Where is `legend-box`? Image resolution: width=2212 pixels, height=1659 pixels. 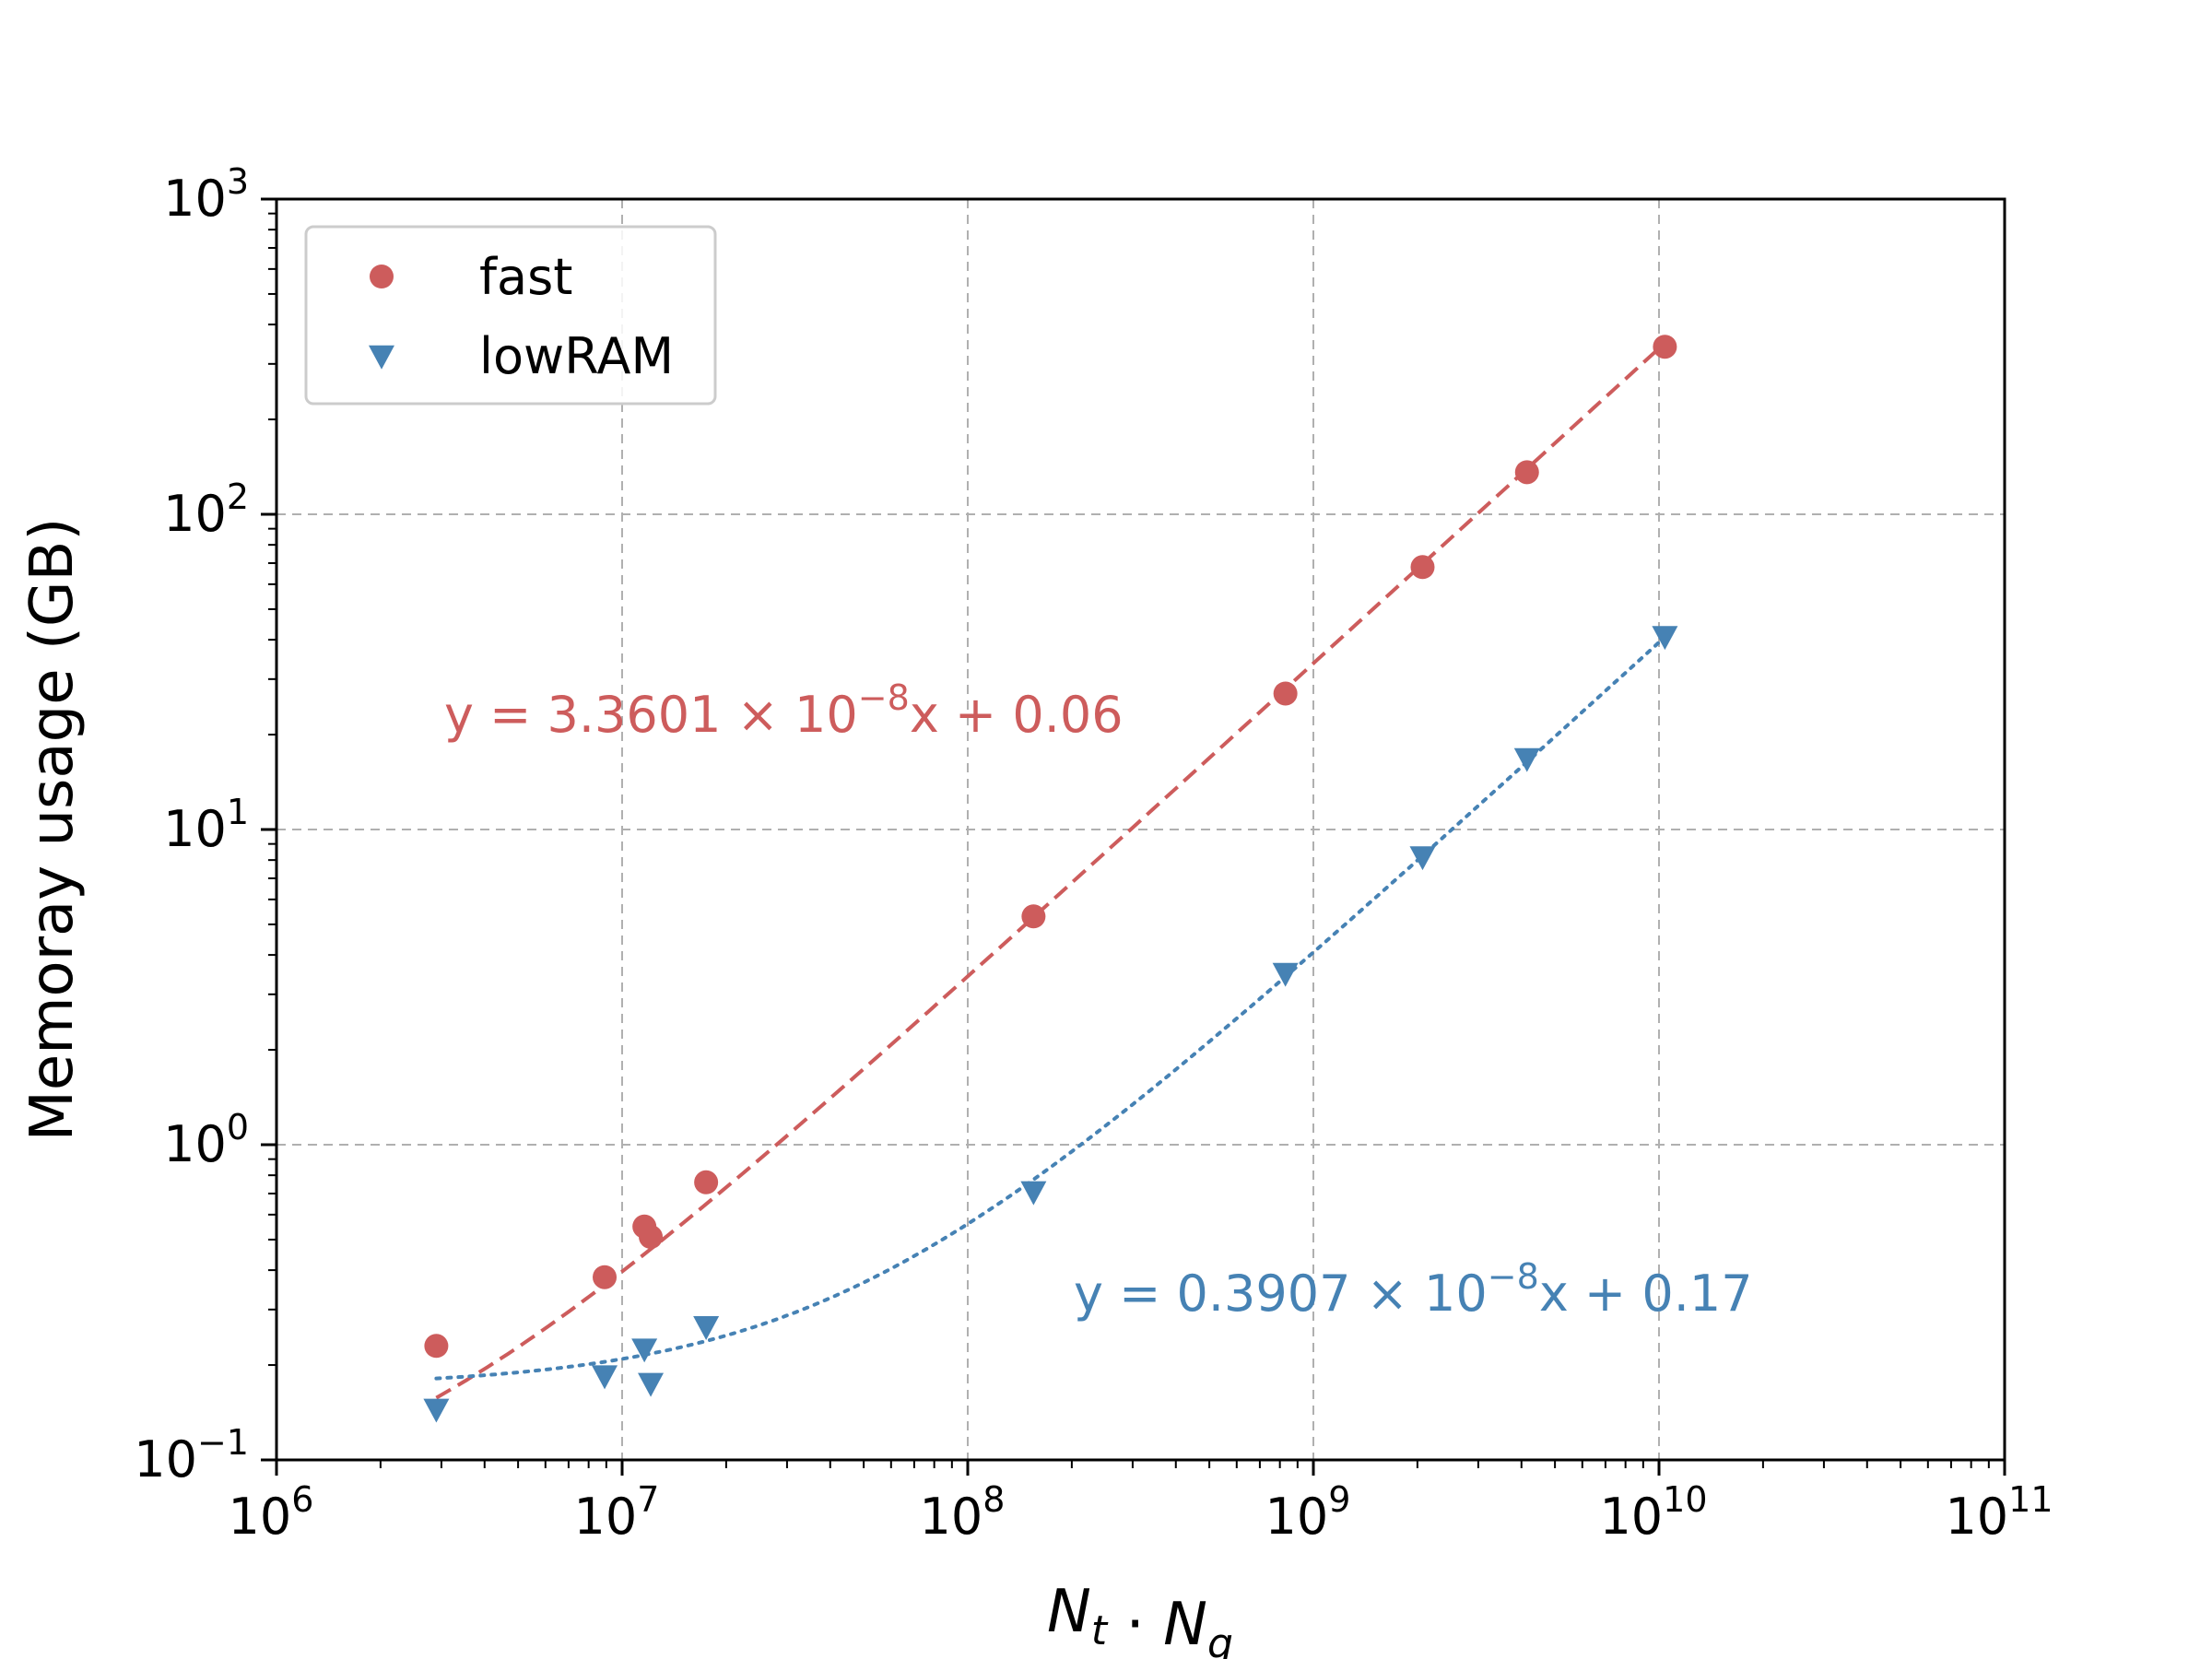 legend-box is located at coordinates (510, 315).